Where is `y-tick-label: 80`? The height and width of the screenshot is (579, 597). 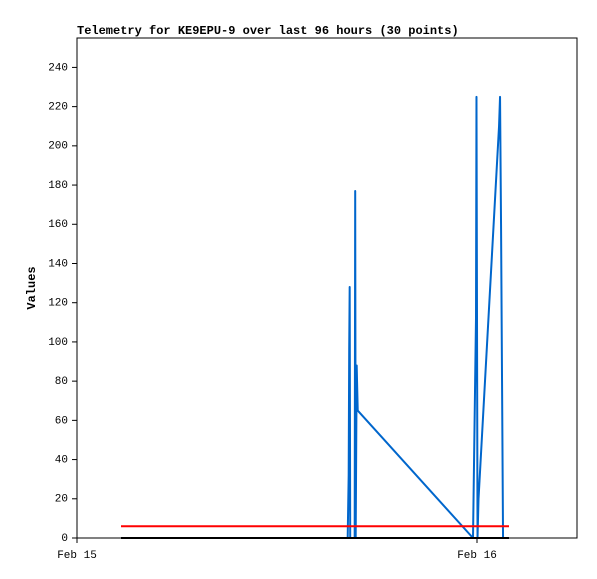
y-tick-label: 80 is located at coordinates (61, 382).